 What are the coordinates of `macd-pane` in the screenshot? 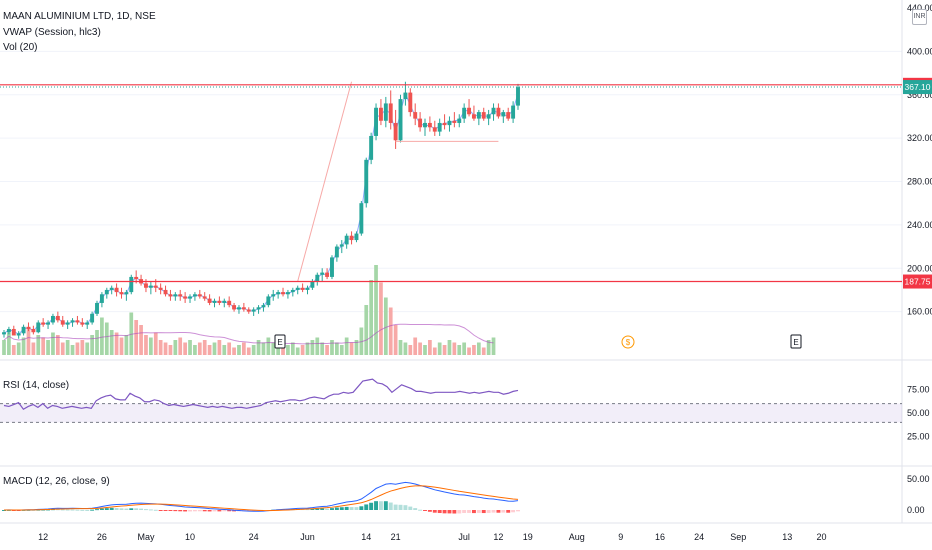 It's located at (261, 497).